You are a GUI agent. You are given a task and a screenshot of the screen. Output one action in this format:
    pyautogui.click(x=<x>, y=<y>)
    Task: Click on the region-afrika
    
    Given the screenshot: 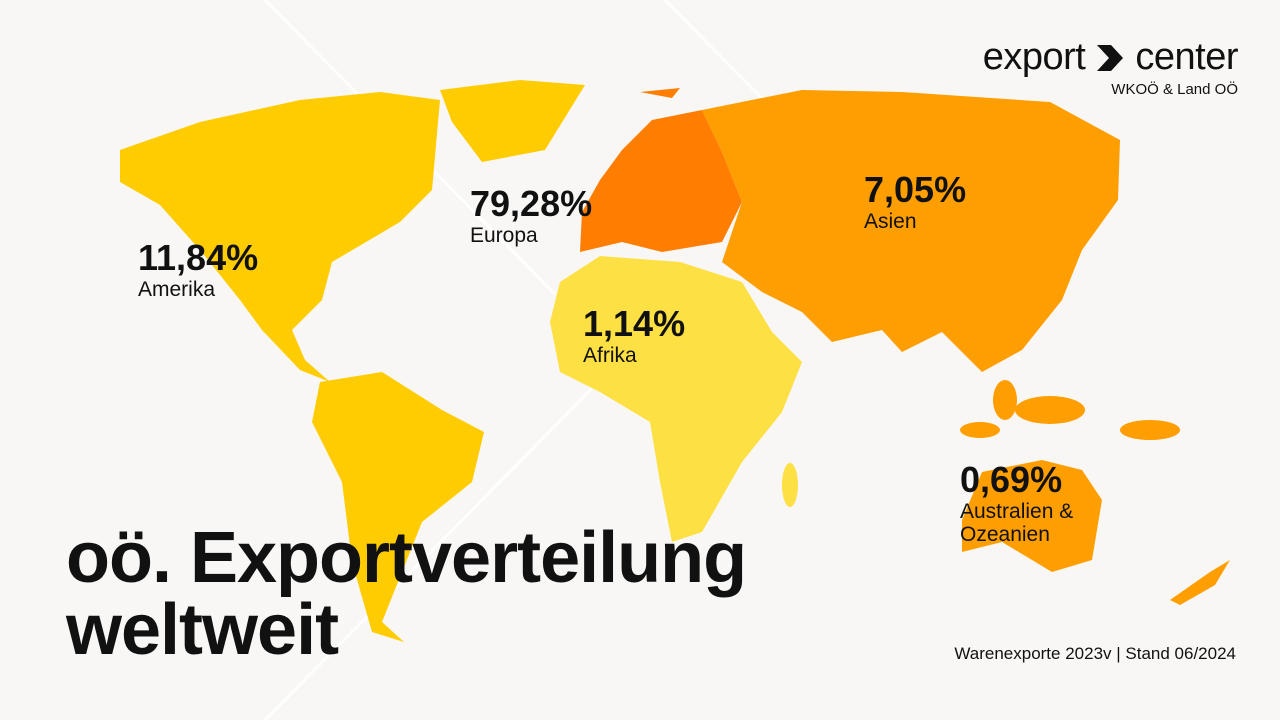 What is the action you would take?
    pyautogui.click(x=676, y=399)
    